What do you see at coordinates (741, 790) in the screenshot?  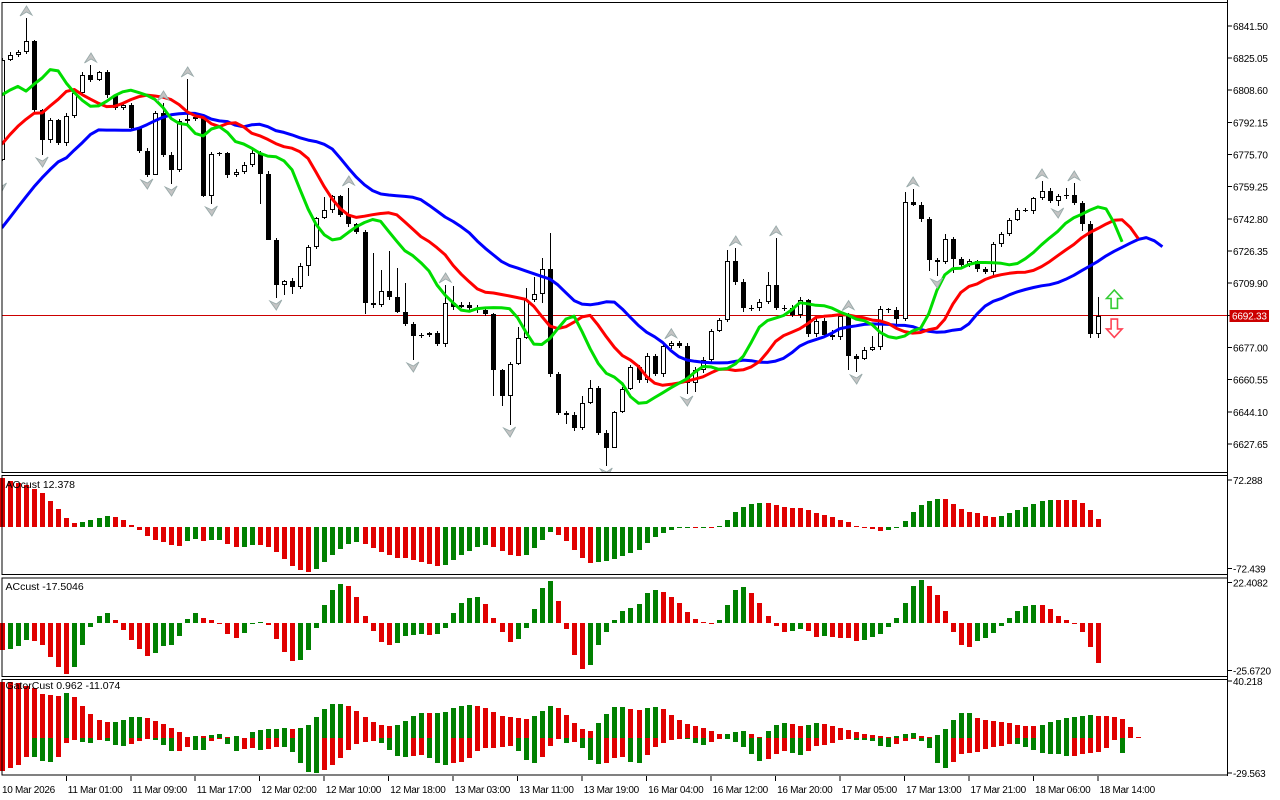 I see `svg-text: 16 Mar 12:00` at bounding box center [741, 790].